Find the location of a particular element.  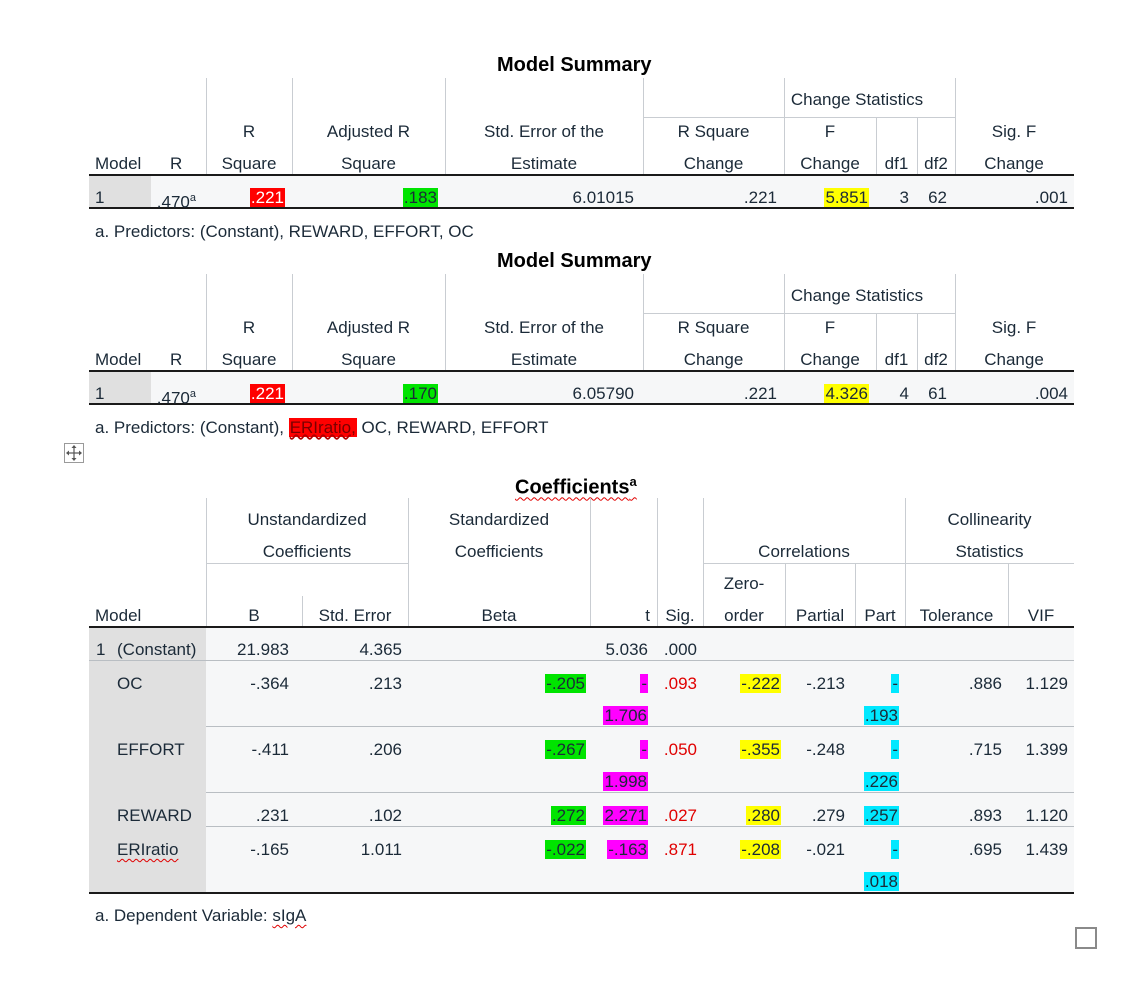

coefficients-title: Coefficientsa is located at coordinates (576, 486).